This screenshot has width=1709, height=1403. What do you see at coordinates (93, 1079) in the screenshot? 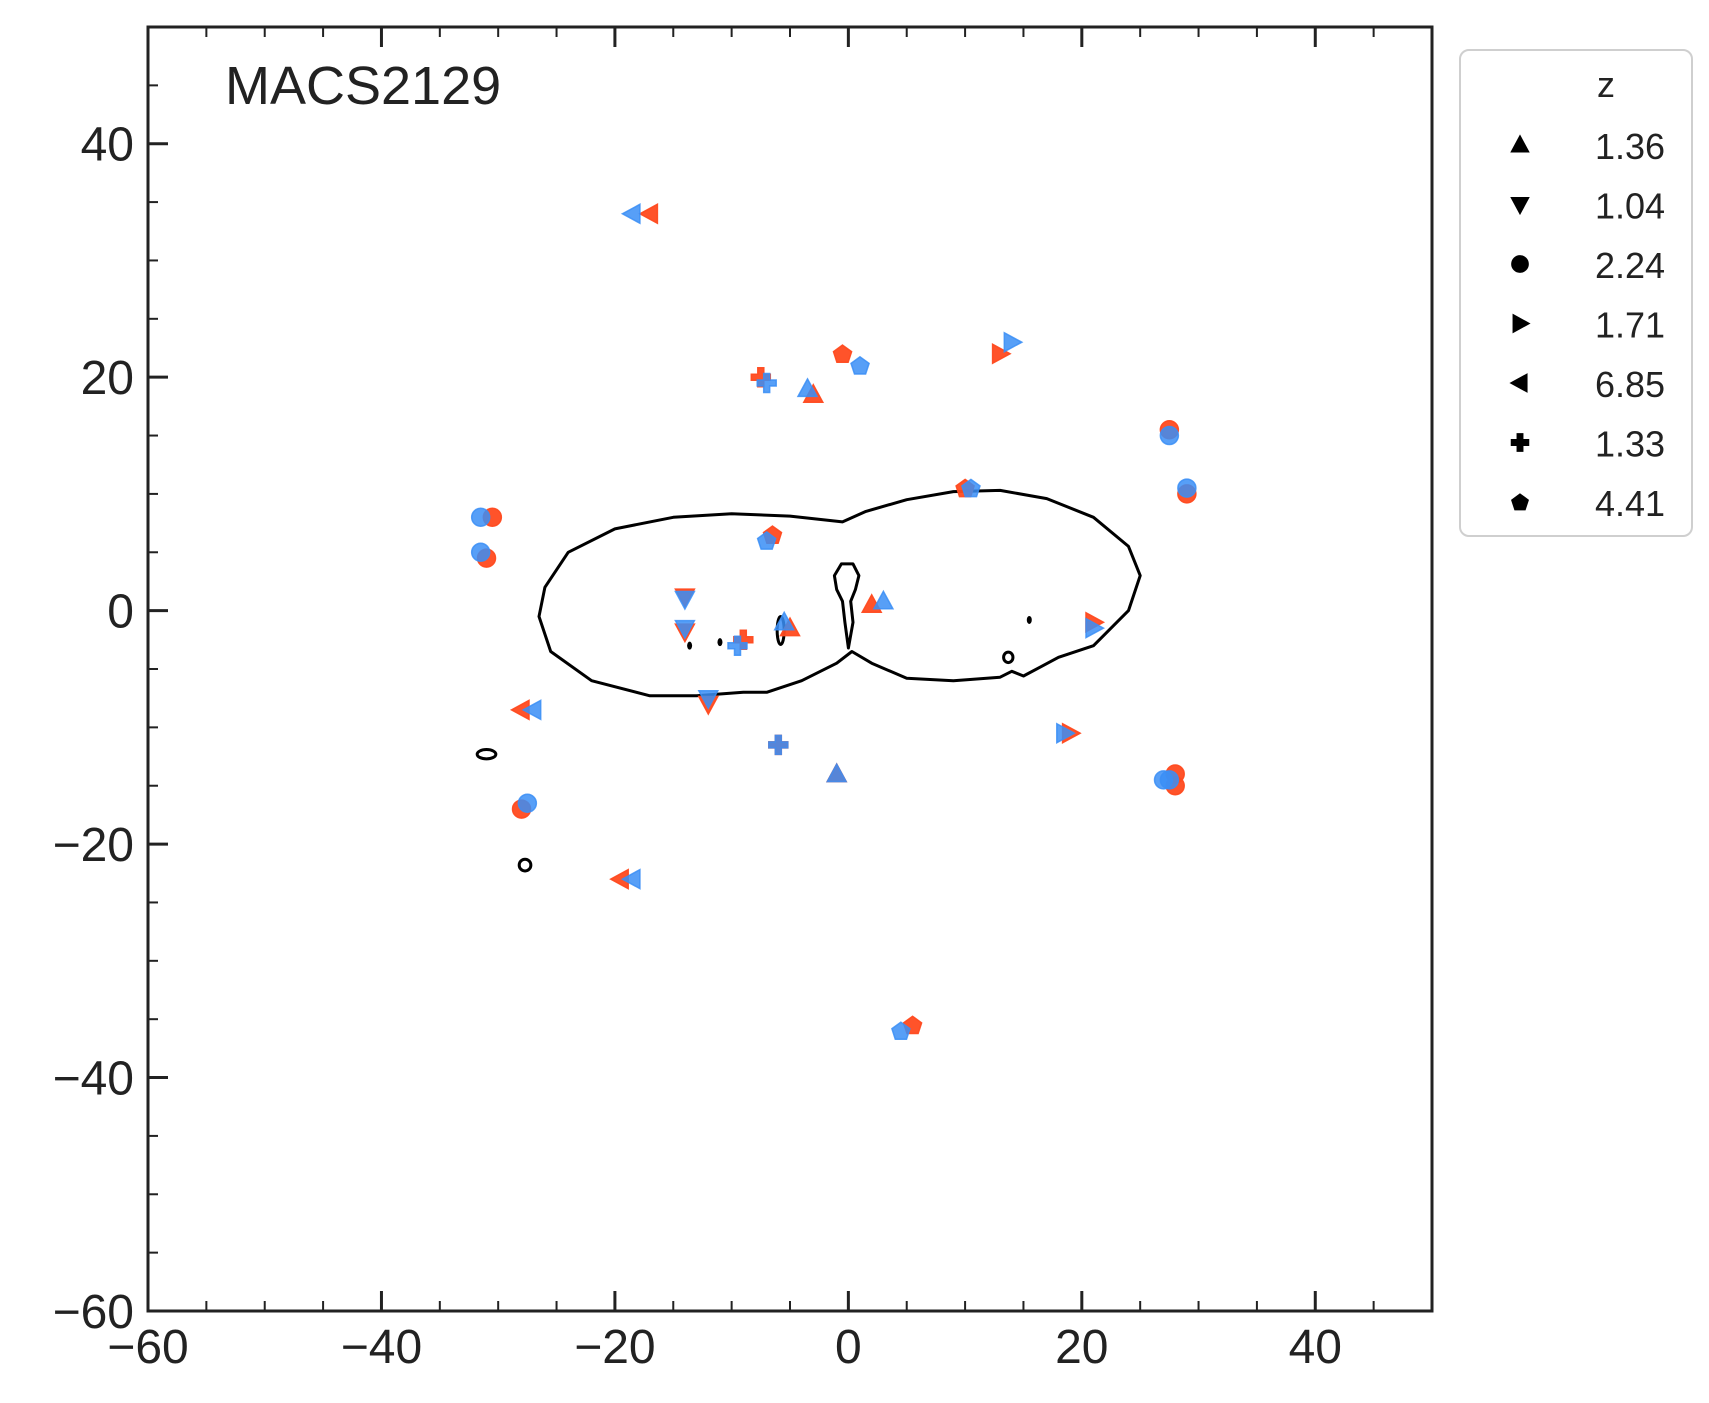
I see `y-tick-label: −40` at bounding box center [93, 1079].